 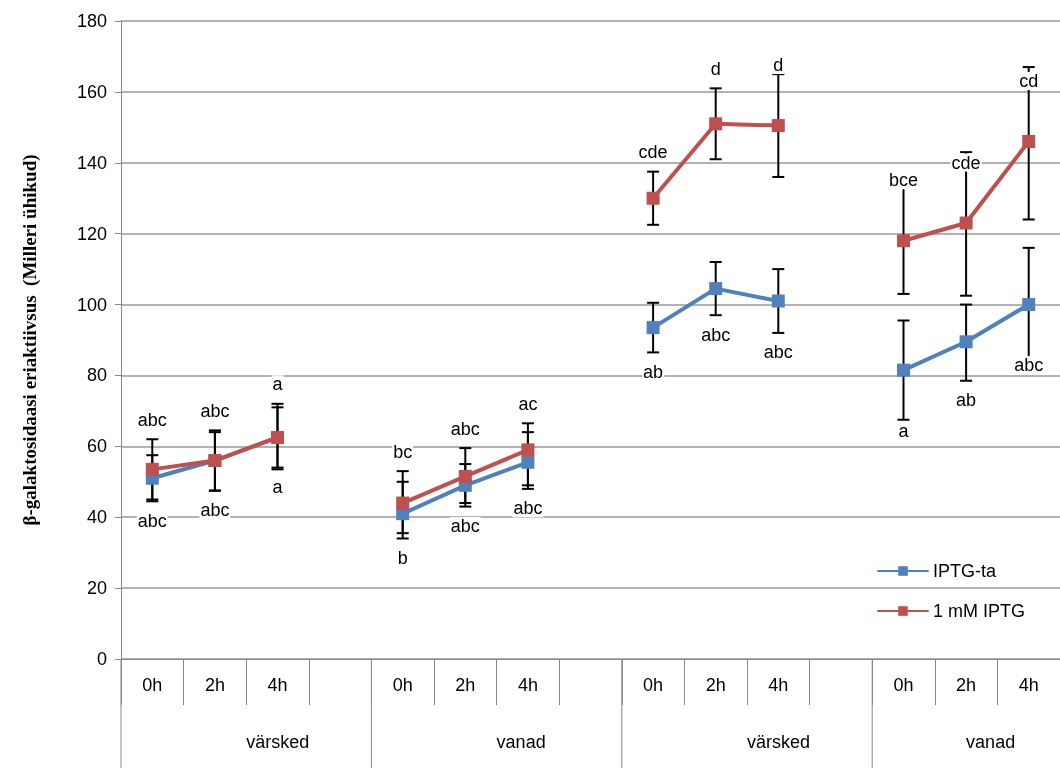 I want to click on y-tick-label: 40, so click(x=96, y=517).